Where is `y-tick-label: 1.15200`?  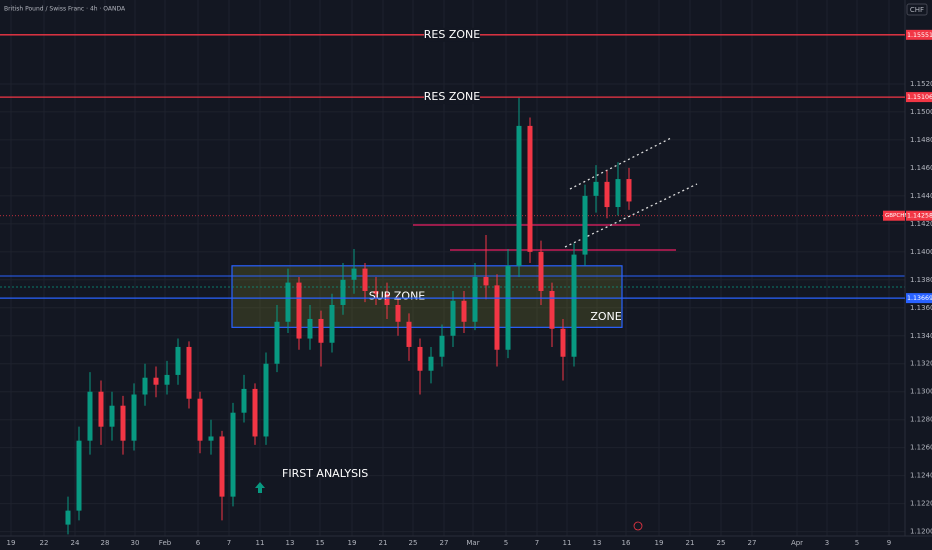 y-tick-label: 1.15200 is located at coordinates (921, 84).